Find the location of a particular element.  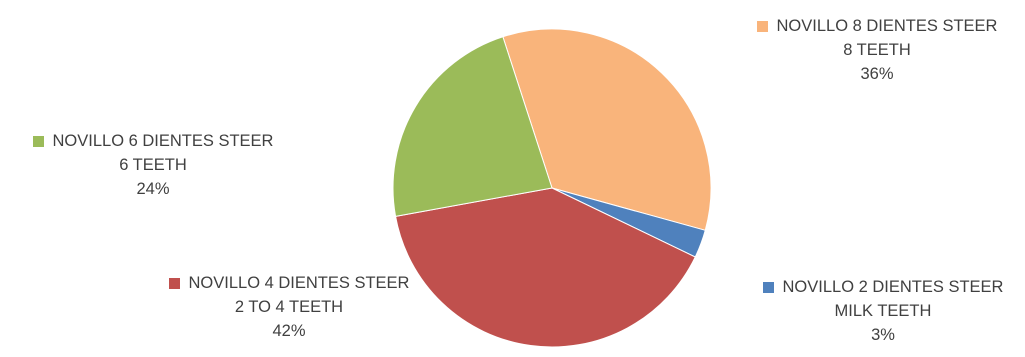

data-label-6-teeth: NOVILLO 6 DIENTES STEER 6 TEETH 24% is located at coordinates (153, 165).